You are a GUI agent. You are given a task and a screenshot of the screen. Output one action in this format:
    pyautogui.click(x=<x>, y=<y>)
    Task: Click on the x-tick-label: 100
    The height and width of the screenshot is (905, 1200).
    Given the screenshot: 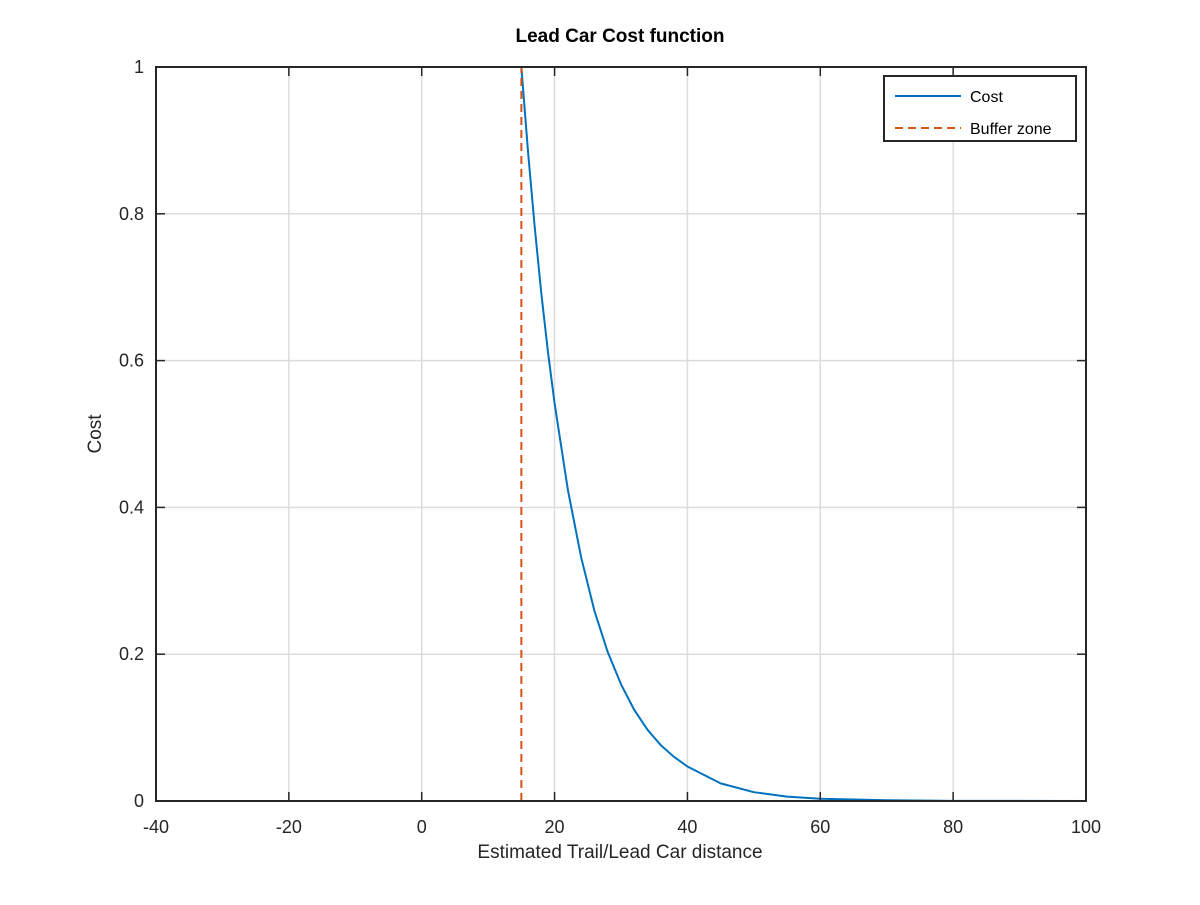 What is the action you would take?
    pyautogui.click(x=1086, y=827)
    